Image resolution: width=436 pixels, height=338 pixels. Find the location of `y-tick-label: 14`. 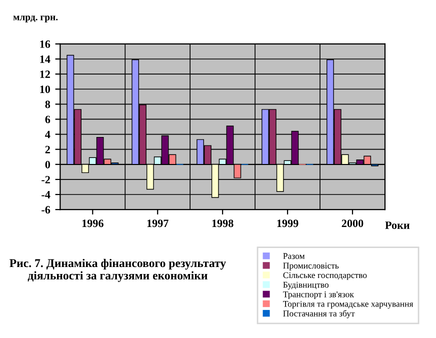

y-tick-label: 14 is located at coordinates (45, 59).